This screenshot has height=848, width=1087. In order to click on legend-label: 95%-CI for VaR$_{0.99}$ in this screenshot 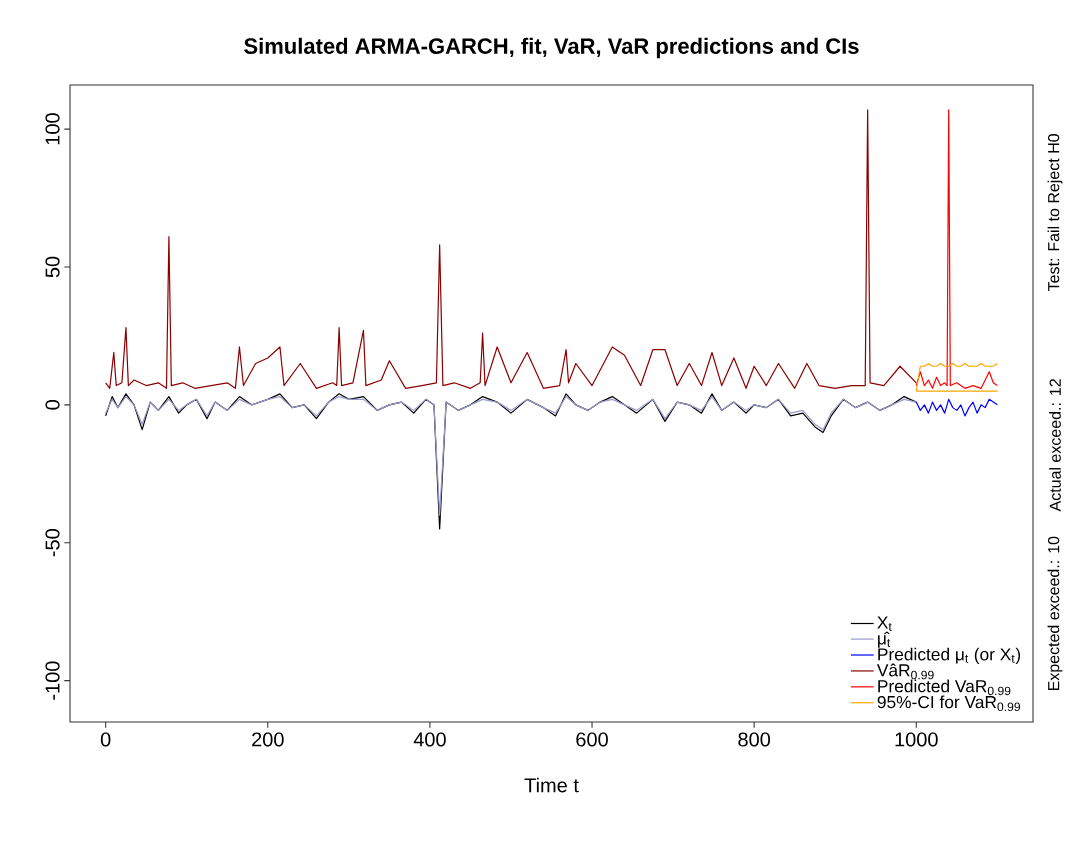, I will do `click(949, 703)`.